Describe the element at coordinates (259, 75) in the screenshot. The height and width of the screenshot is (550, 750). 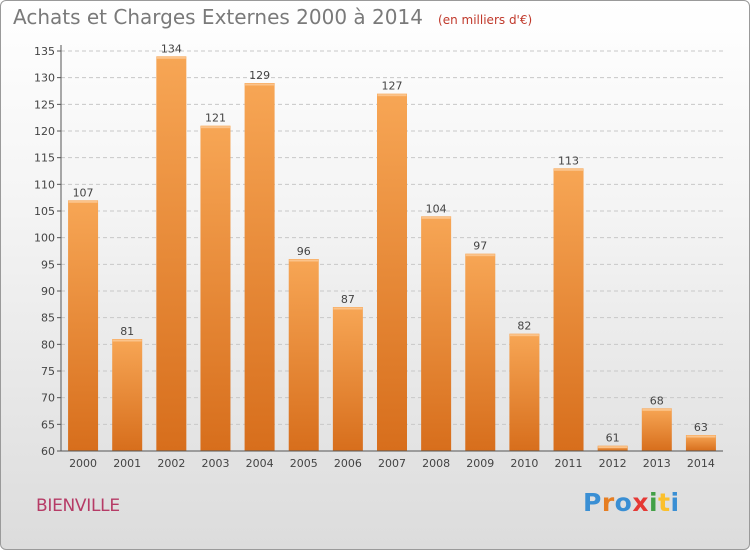
I see `data-label: 129` at that location.